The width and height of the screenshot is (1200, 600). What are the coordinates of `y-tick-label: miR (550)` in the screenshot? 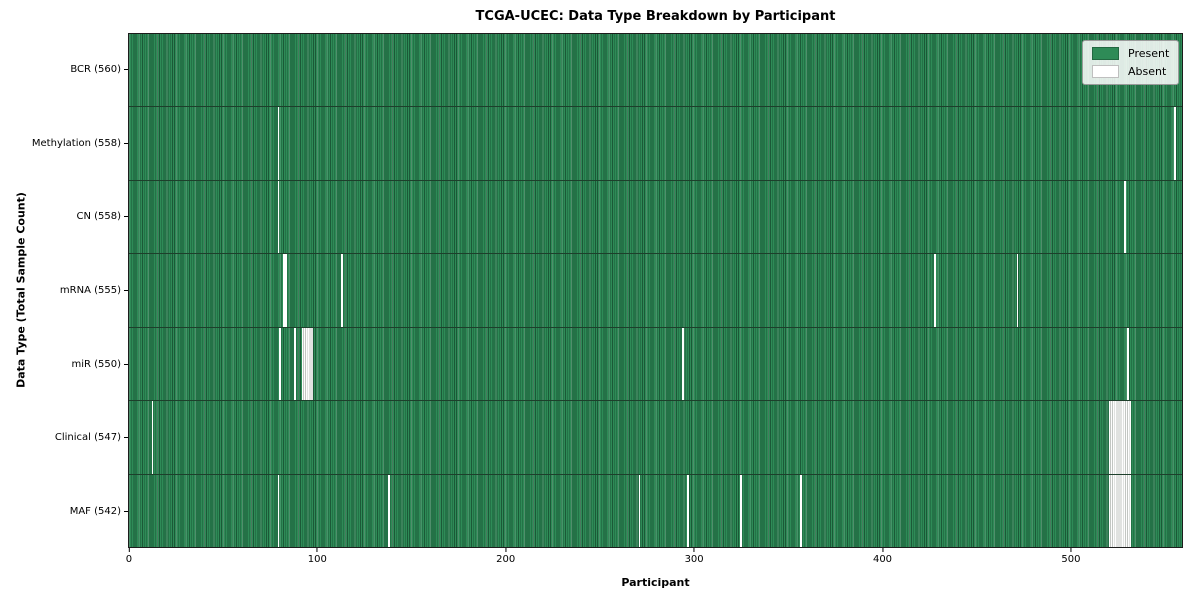 It's located at (96, 364).